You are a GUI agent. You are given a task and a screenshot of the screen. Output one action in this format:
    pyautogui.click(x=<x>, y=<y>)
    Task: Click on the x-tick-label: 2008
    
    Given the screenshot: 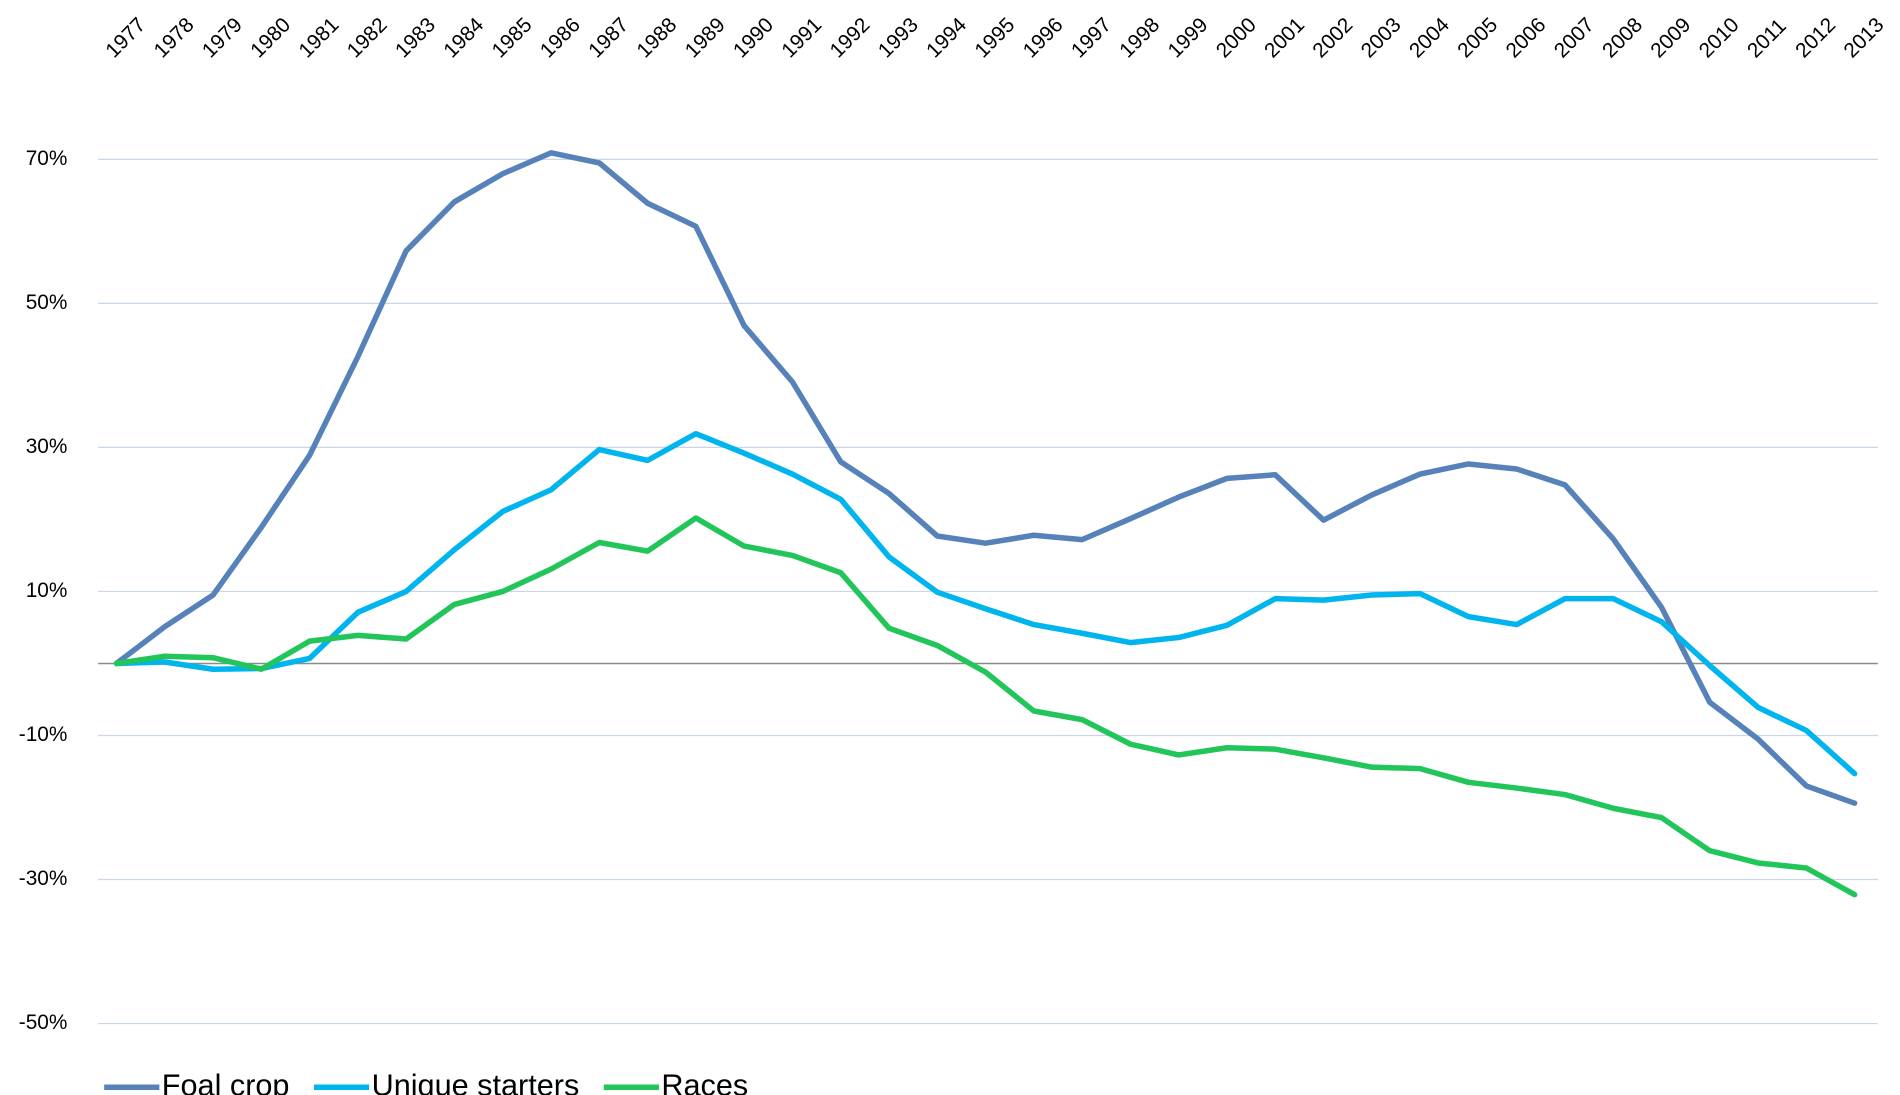 What is the action you would take?
    pyautogui.click(x=1622, y=37)
    